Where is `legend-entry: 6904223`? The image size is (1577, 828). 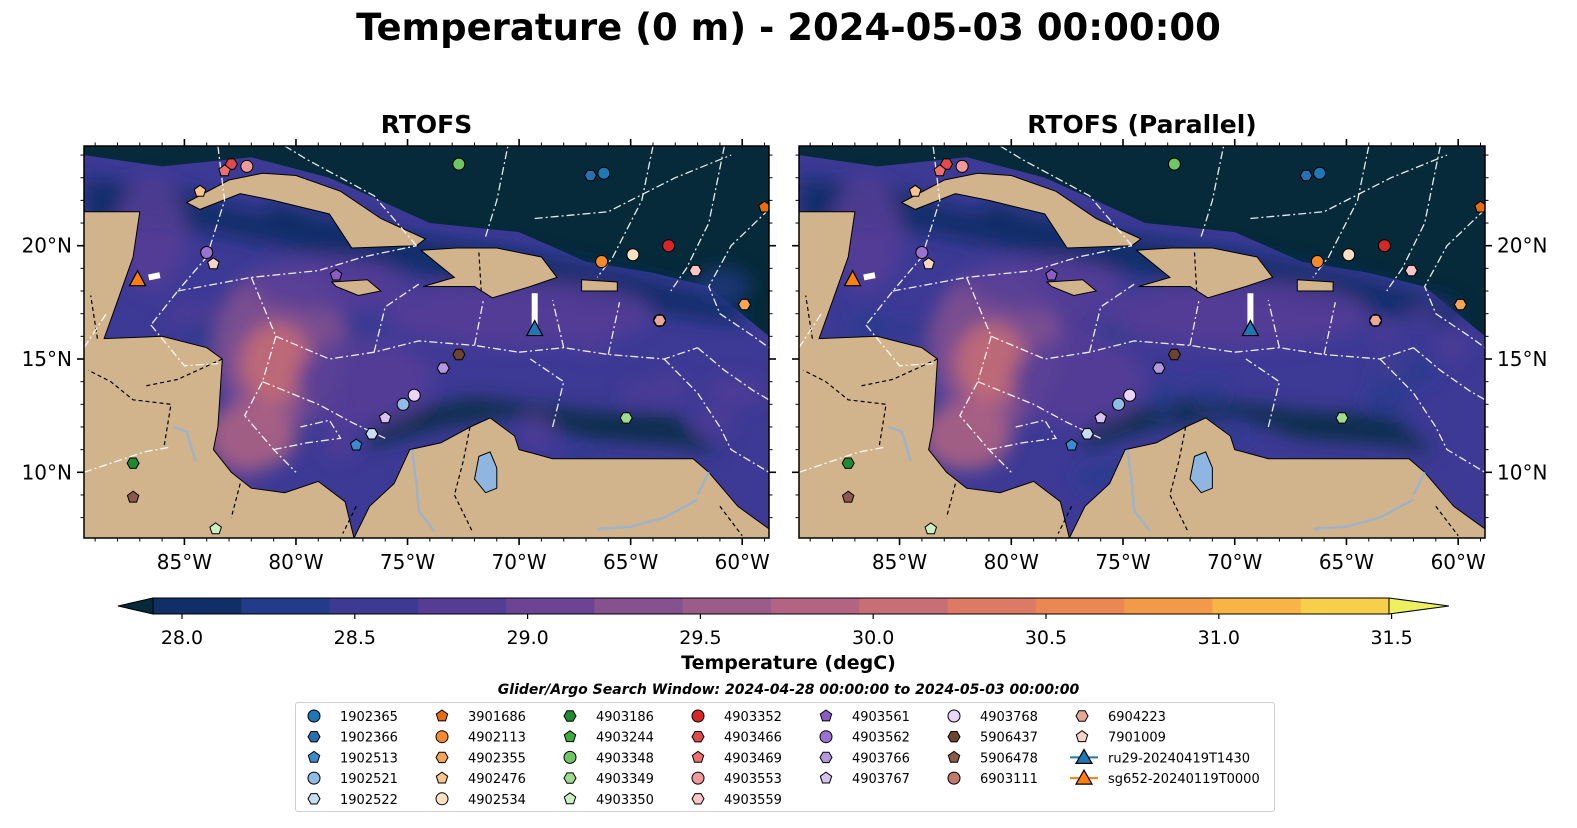
legend-entry: 6904223 is located at coordinates (1120, 717).